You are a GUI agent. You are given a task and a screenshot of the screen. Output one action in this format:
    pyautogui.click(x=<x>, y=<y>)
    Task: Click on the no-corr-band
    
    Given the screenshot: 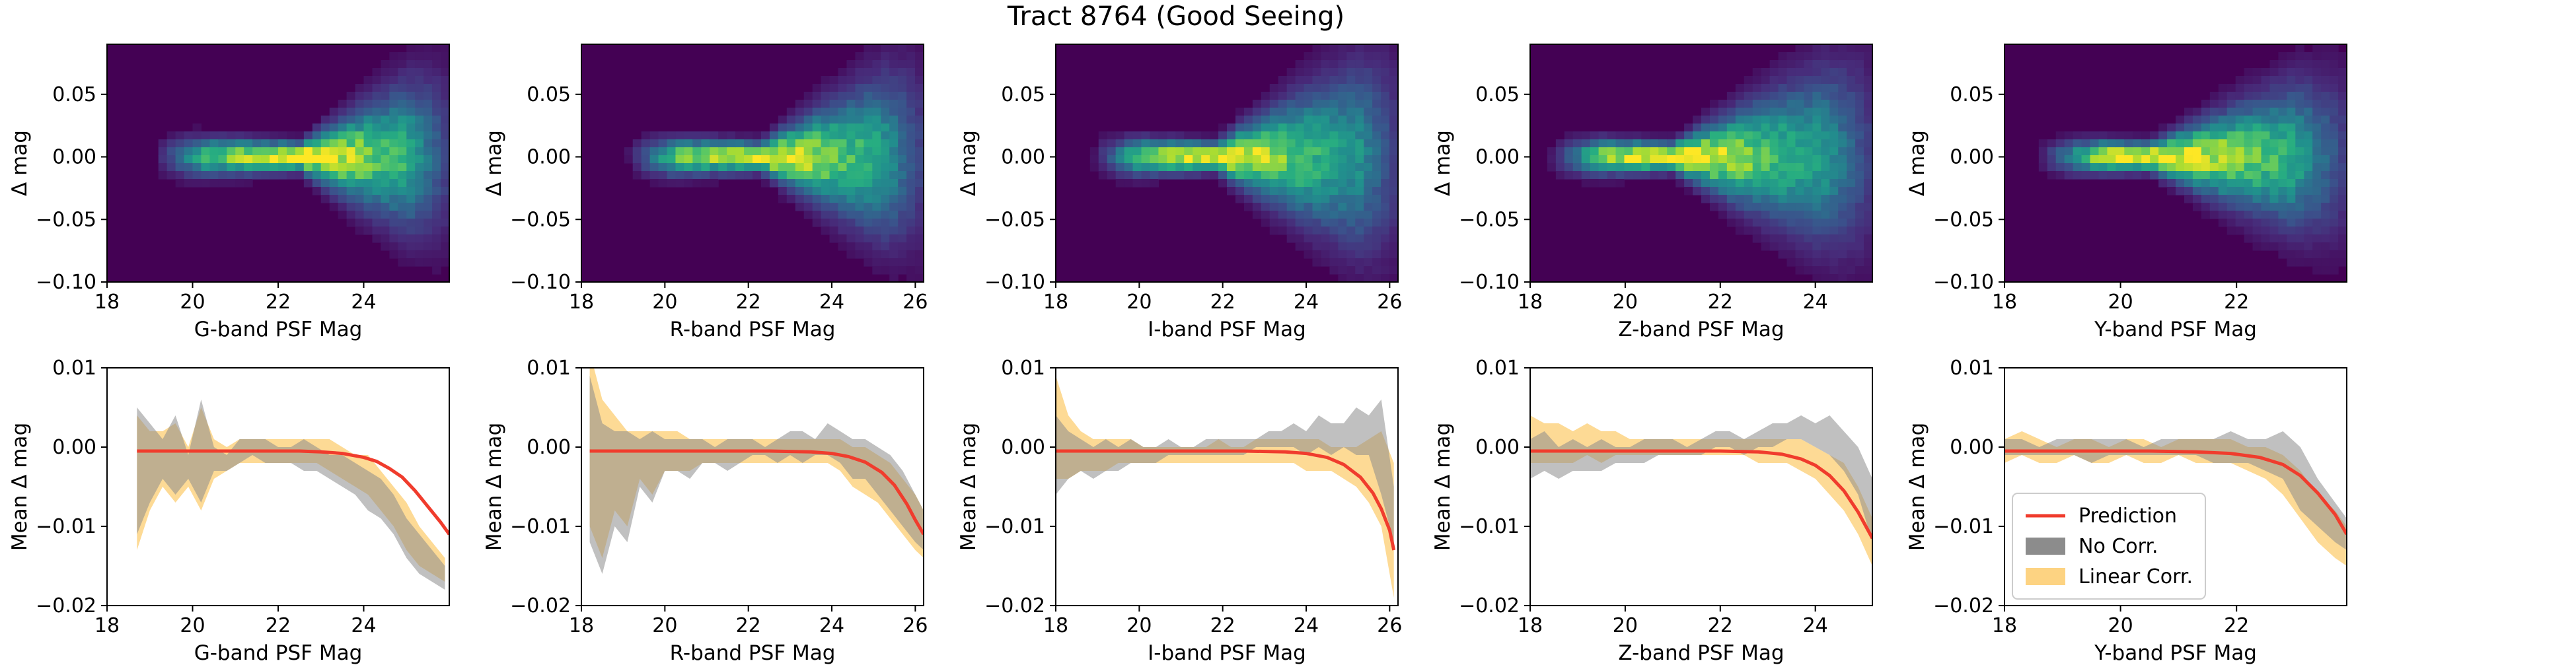 What is the action you would take?
    pyautogui.click(x=2176, y=490)
    